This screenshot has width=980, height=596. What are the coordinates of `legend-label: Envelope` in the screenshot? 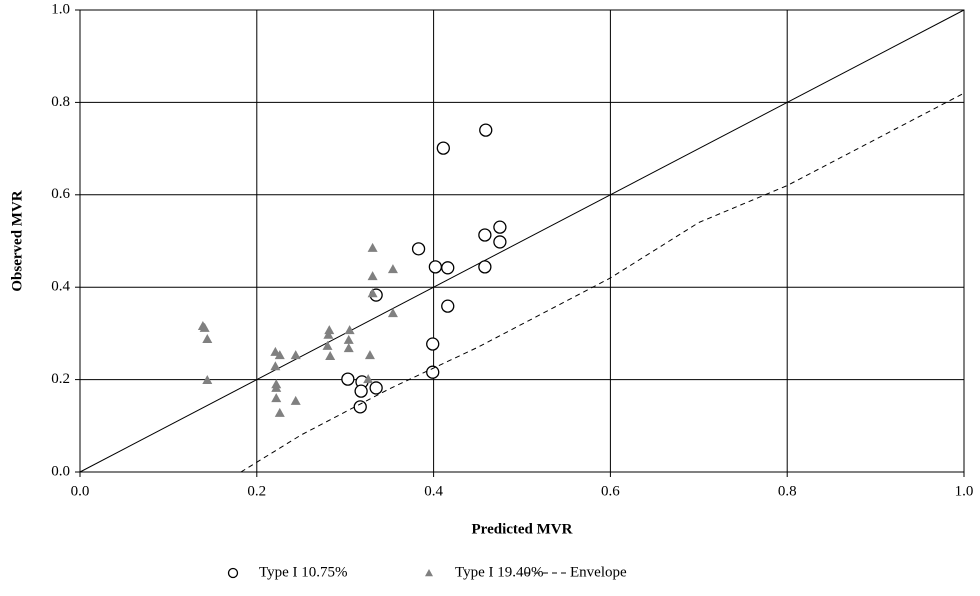 It's located at (598, 572).